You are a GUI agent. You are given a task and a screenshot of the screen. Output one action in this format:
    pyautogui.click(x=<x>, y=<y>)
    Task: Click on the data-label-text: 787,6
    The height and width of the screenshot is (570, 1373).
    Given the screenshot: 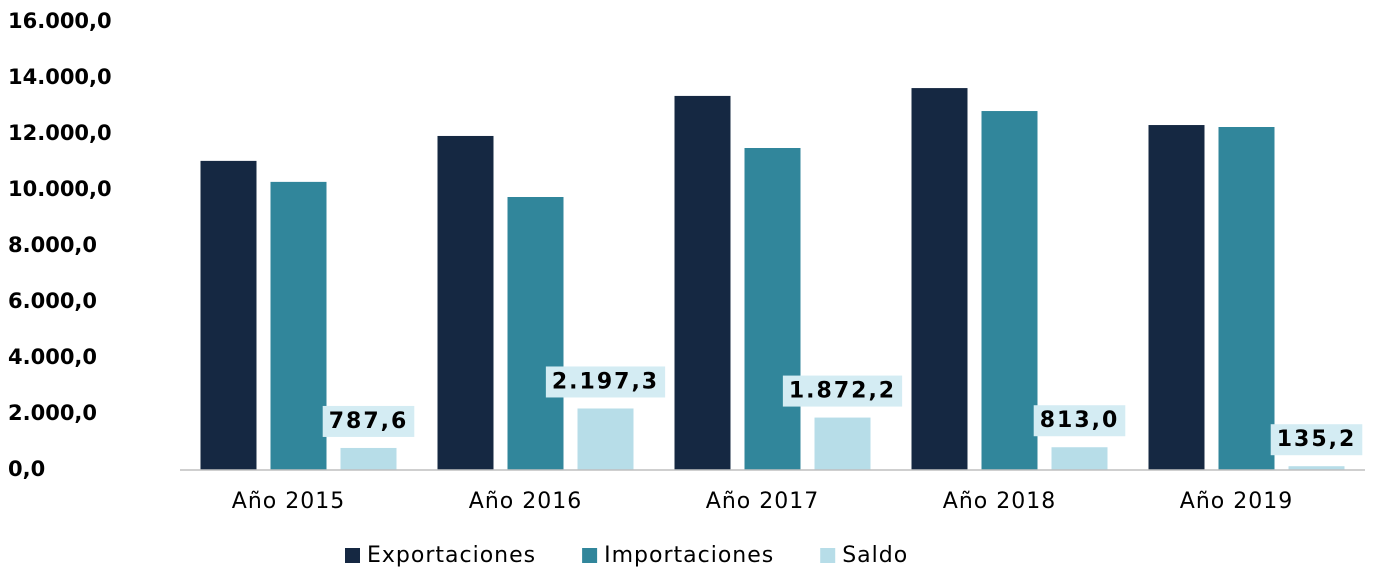 What is the action you would take?
    pyautogui.click(x=369, y=421)
    